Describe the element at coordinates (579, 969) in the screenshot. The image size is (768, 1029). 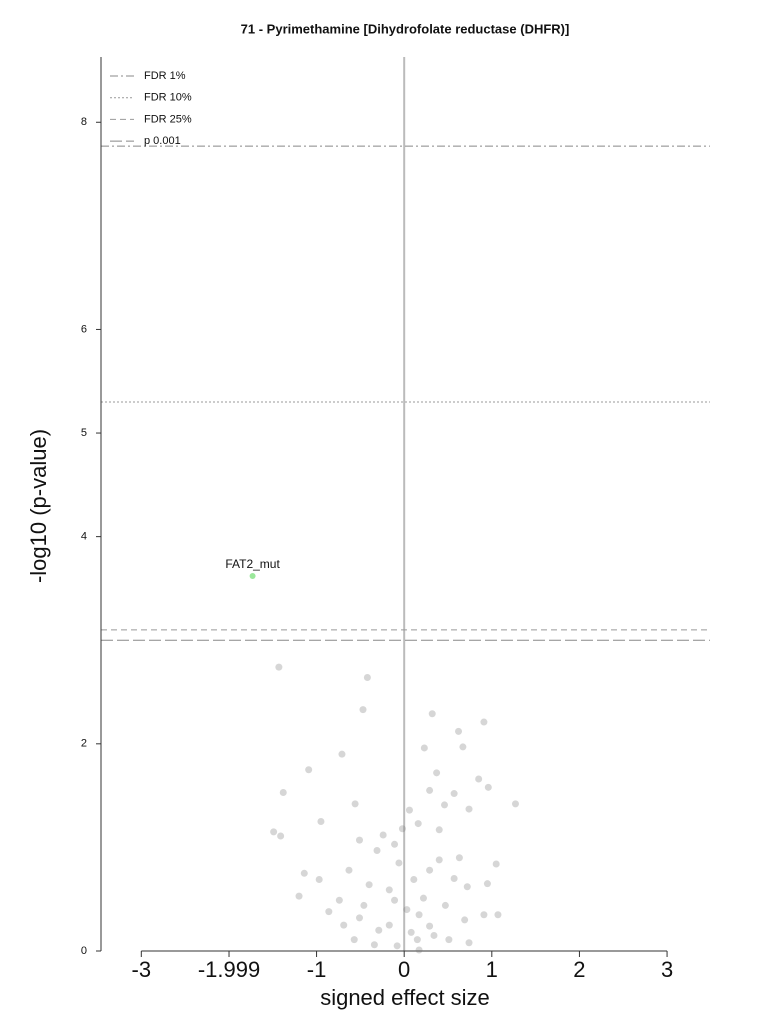
I see `x-tick-label: 2` at that location.